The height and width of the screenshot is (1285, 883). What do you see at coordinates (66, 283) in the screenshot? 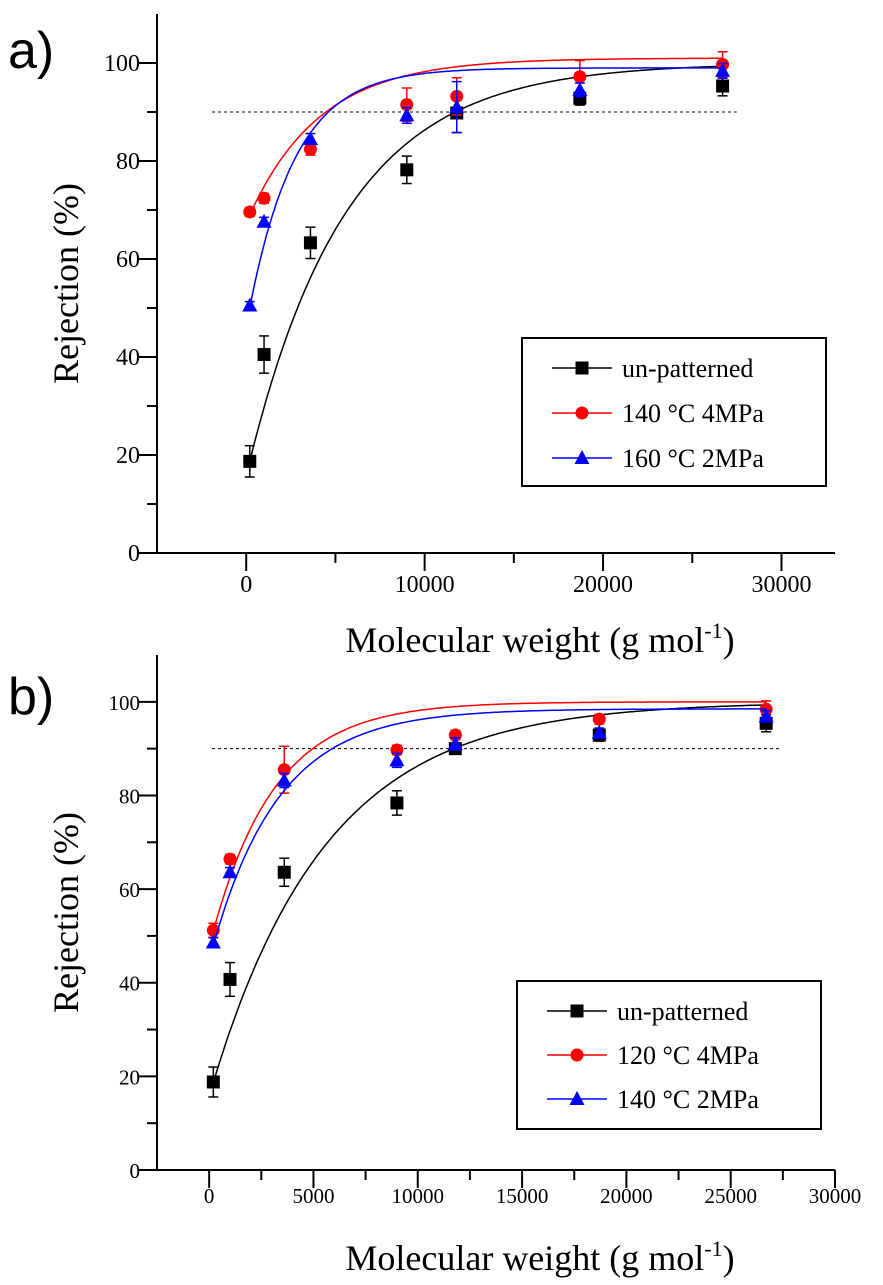
I see `panel-a-y-axis-title: Rejection (%)` at bounding box center [66, 283].